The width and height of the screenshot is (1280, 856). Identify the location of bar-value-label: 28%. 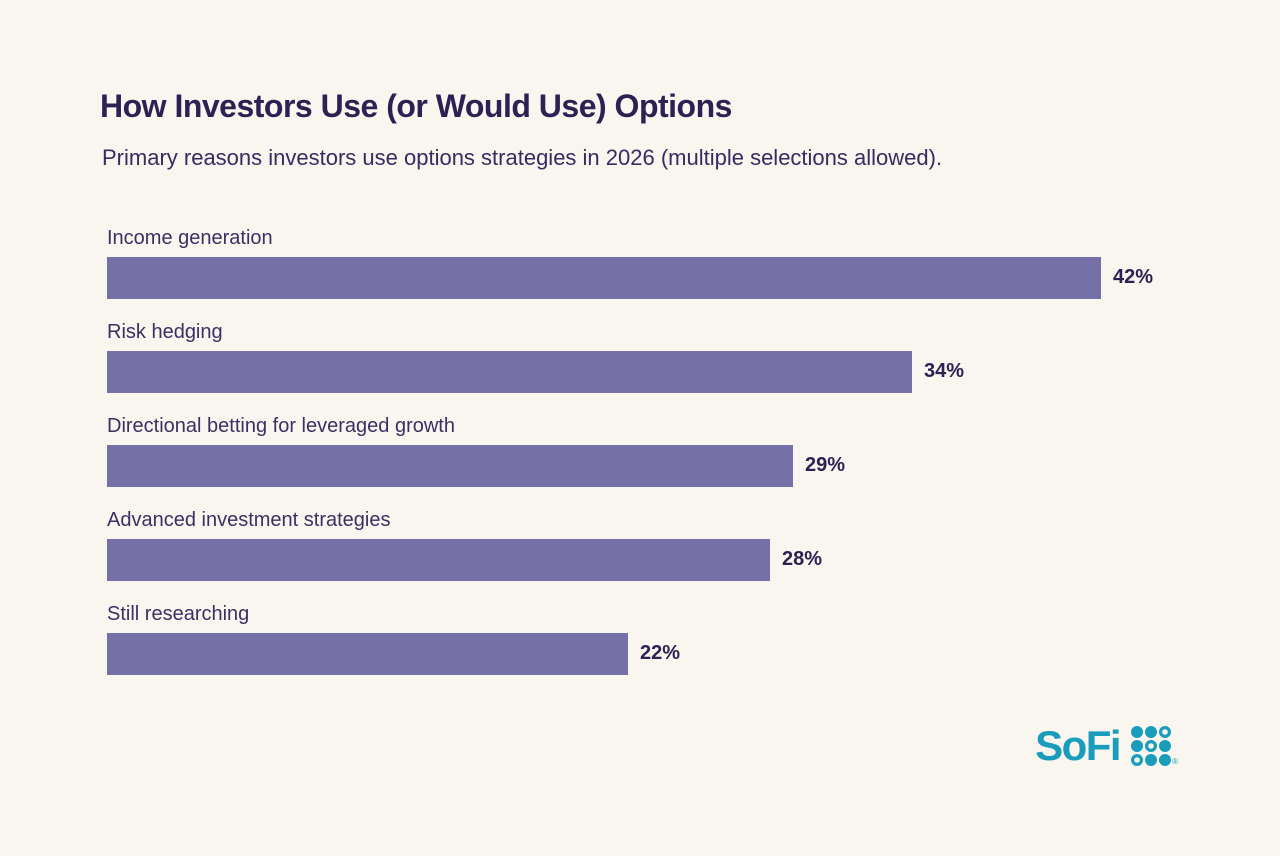
(802, 559).